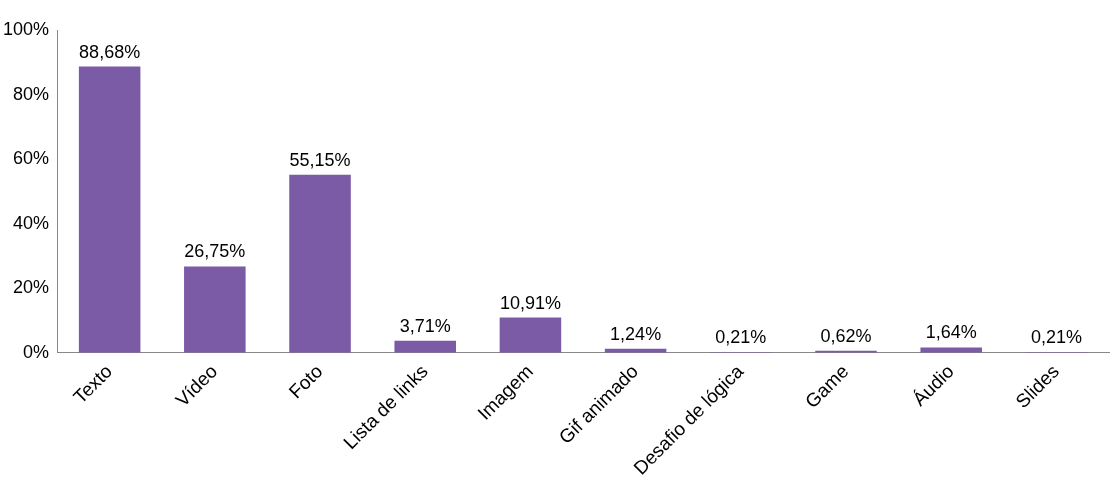 The image size is (1119, 493). What do you see at coordinates (31, 158) in the screenshot?
I see `y-tick-label: 60%` at bounding box center [31, 158].